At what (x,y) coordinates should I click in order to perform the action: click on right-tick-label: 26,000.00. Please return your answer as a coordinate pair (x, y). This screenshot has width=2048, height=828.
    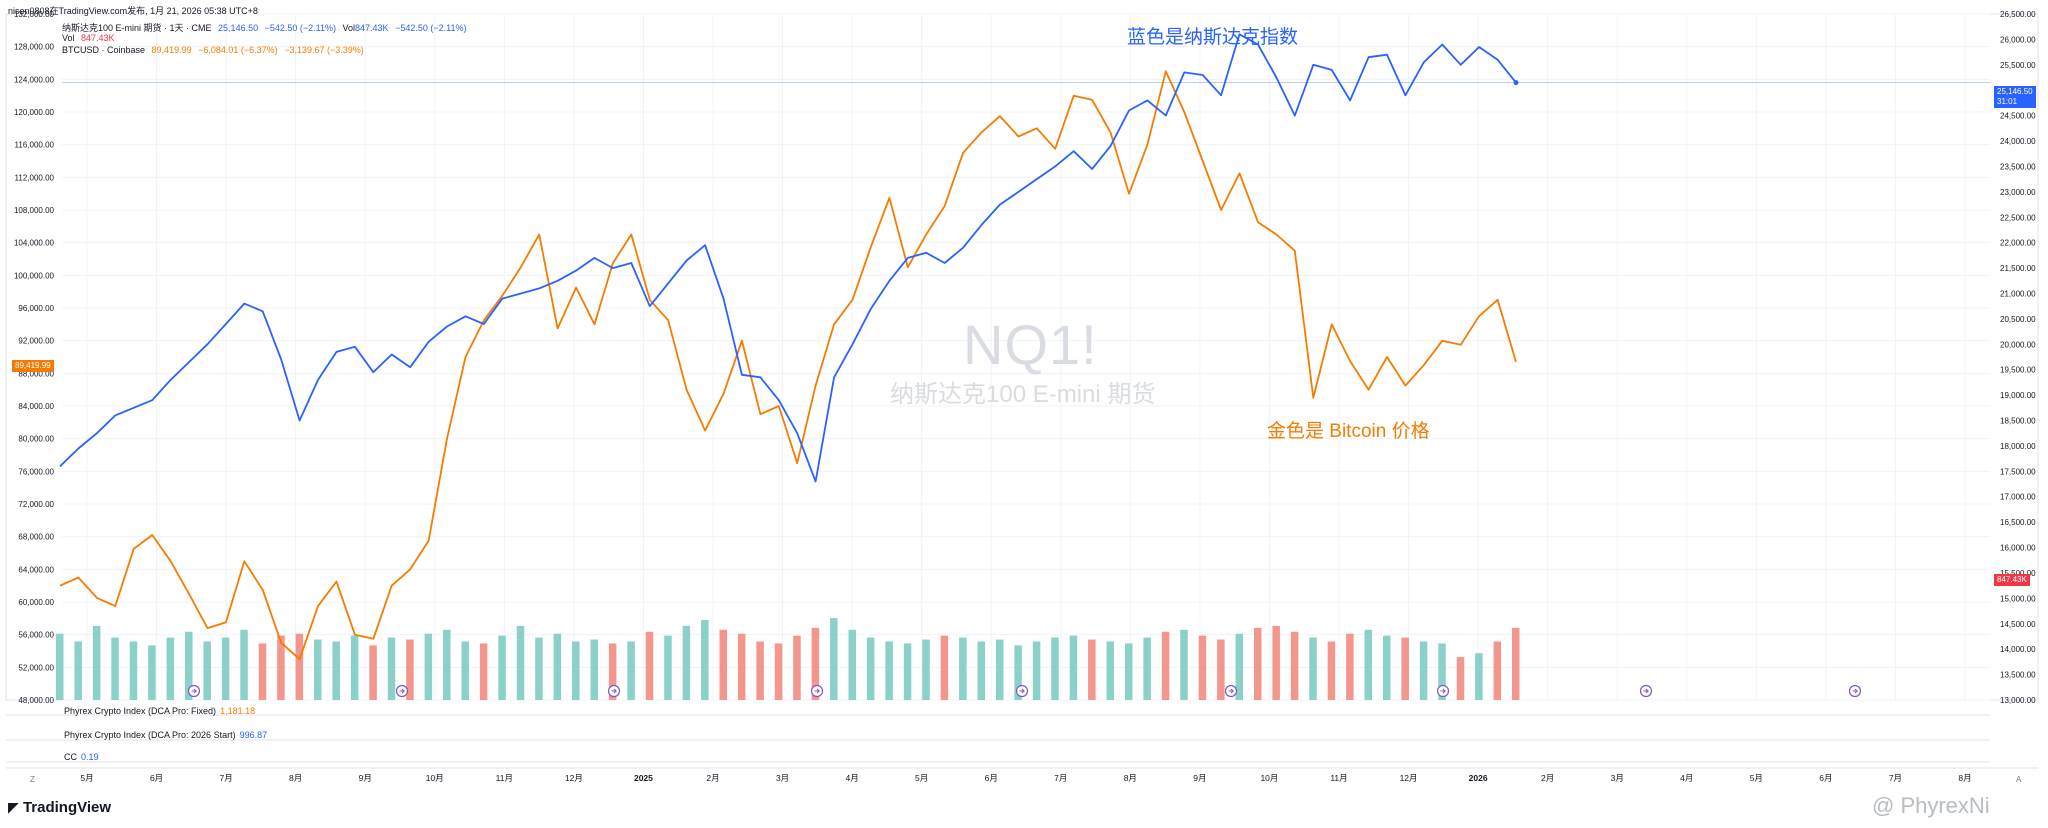
    Looking at the image, I should click on (2018, 39).